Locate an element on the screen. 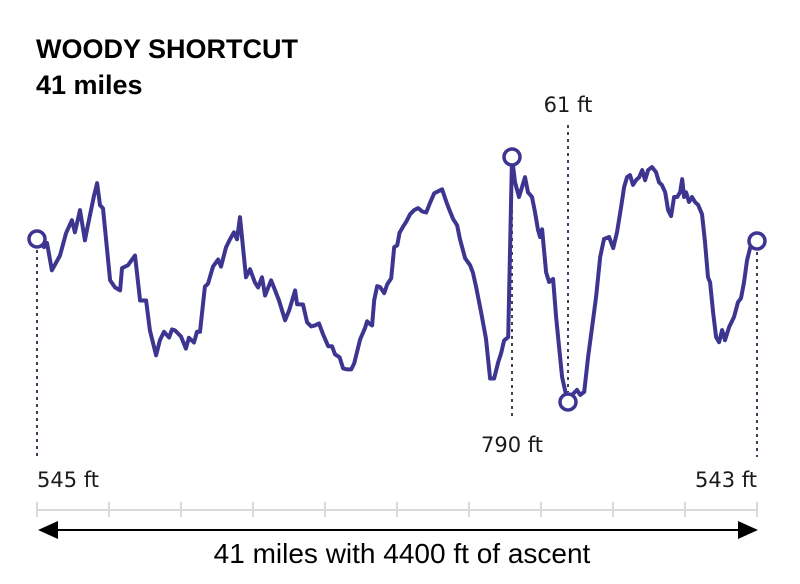 The height and width of the screenshot is (584, 800). min-elev-label: 61 ft is located at coordinates (568, 105).